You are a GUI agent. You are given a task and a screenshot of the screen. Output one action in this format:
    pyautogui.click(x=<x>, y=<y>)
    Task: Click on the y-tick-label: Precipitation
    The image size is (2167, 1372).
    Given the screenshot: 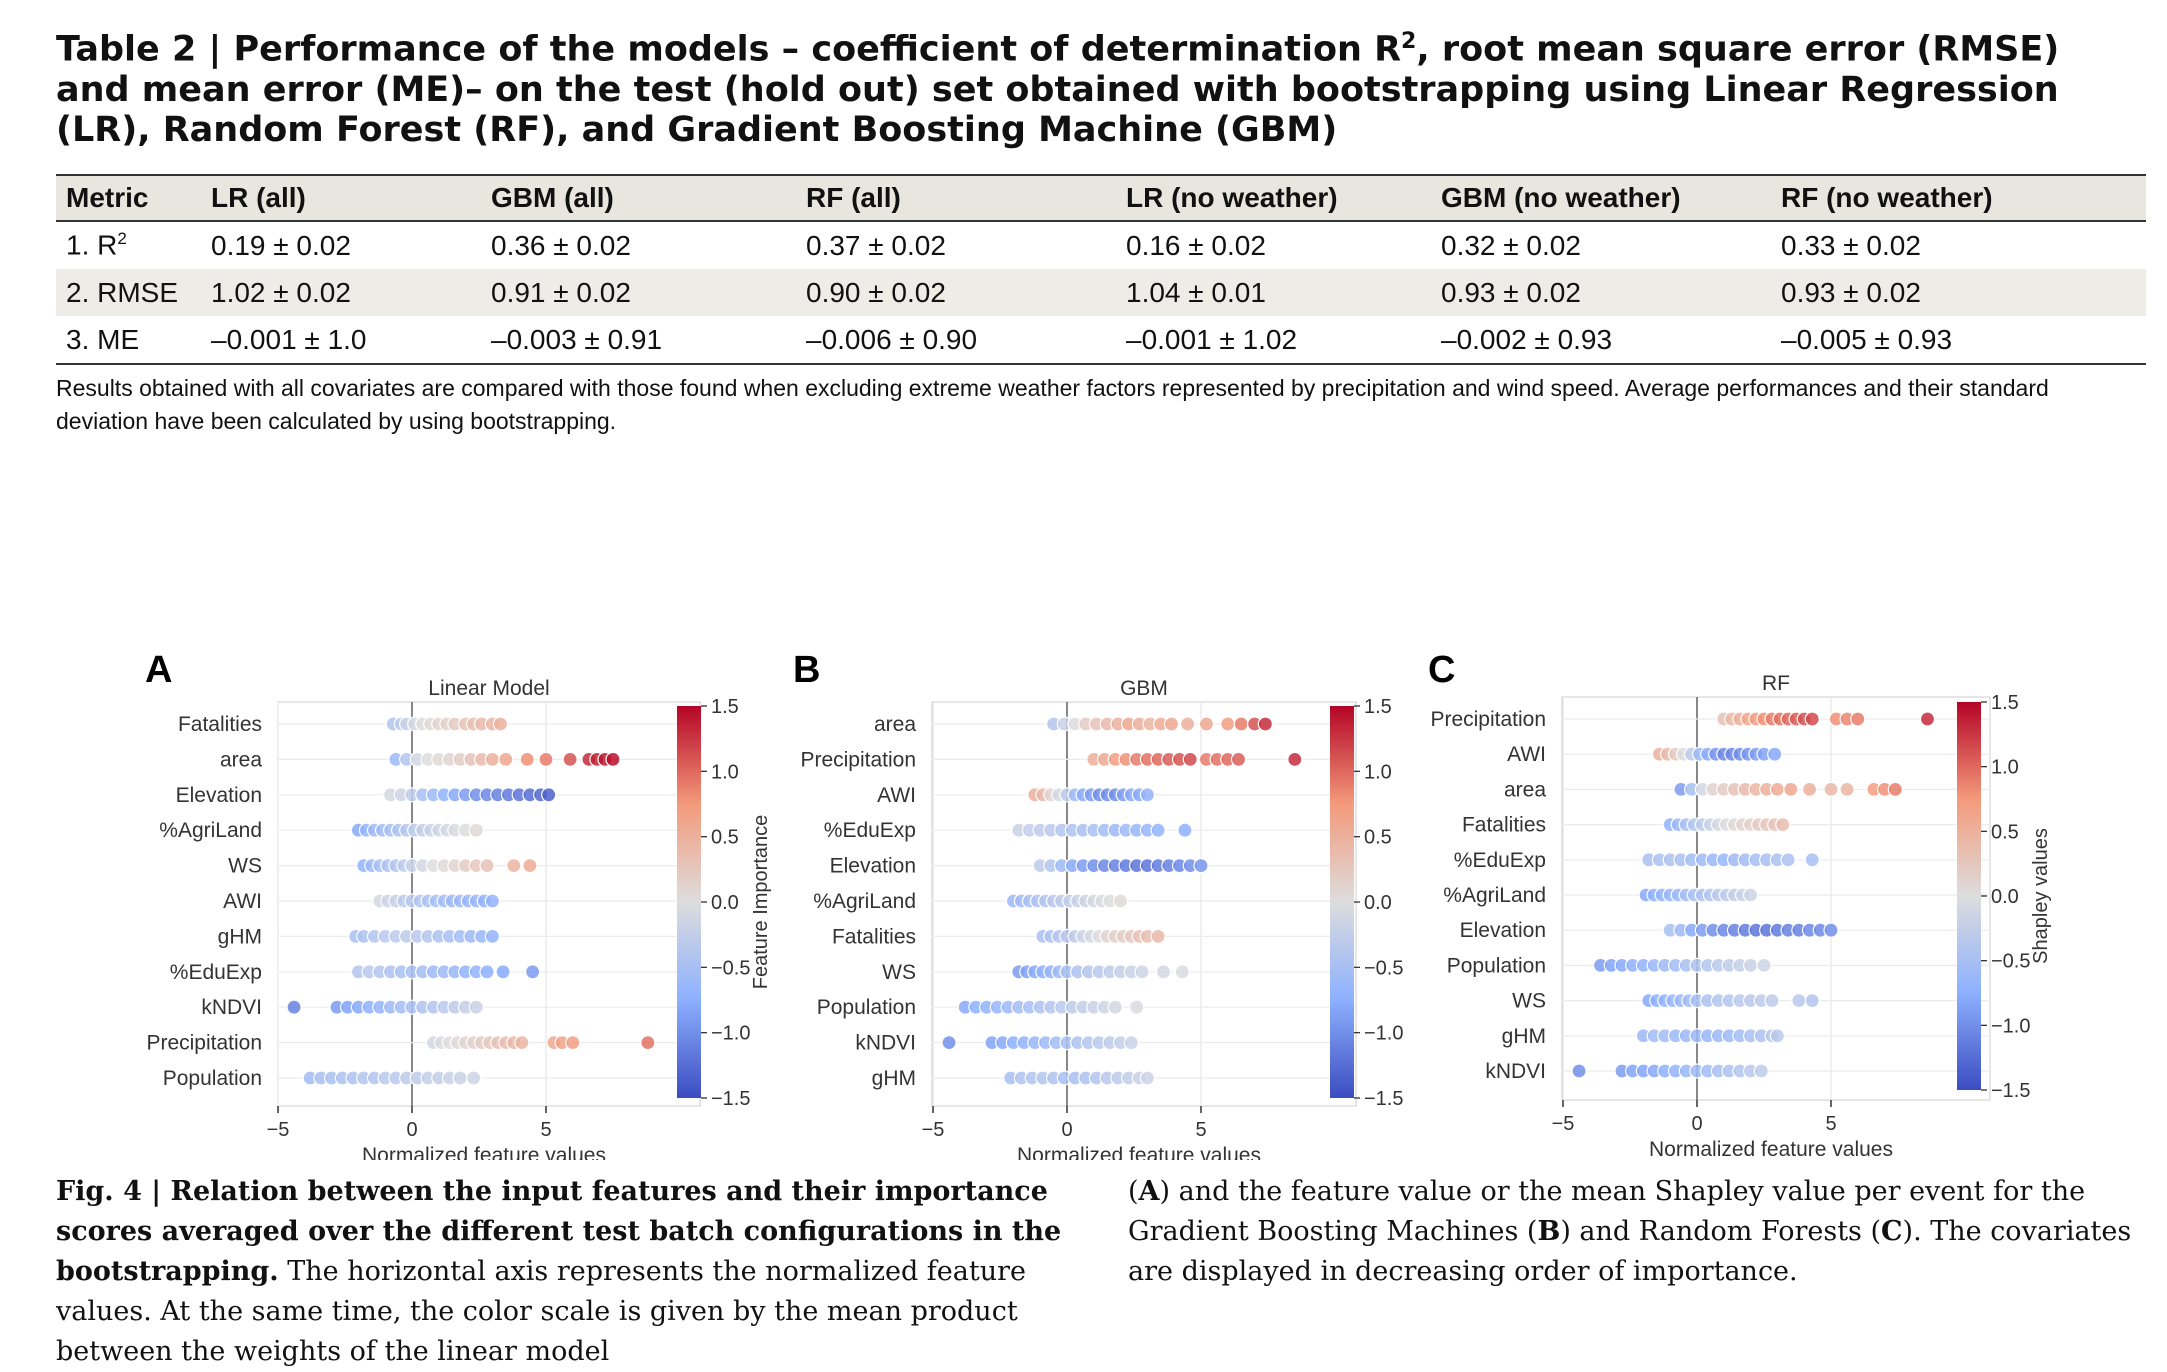 What is the action you would take?
    pyautogui.click(x=858, y=759)
    